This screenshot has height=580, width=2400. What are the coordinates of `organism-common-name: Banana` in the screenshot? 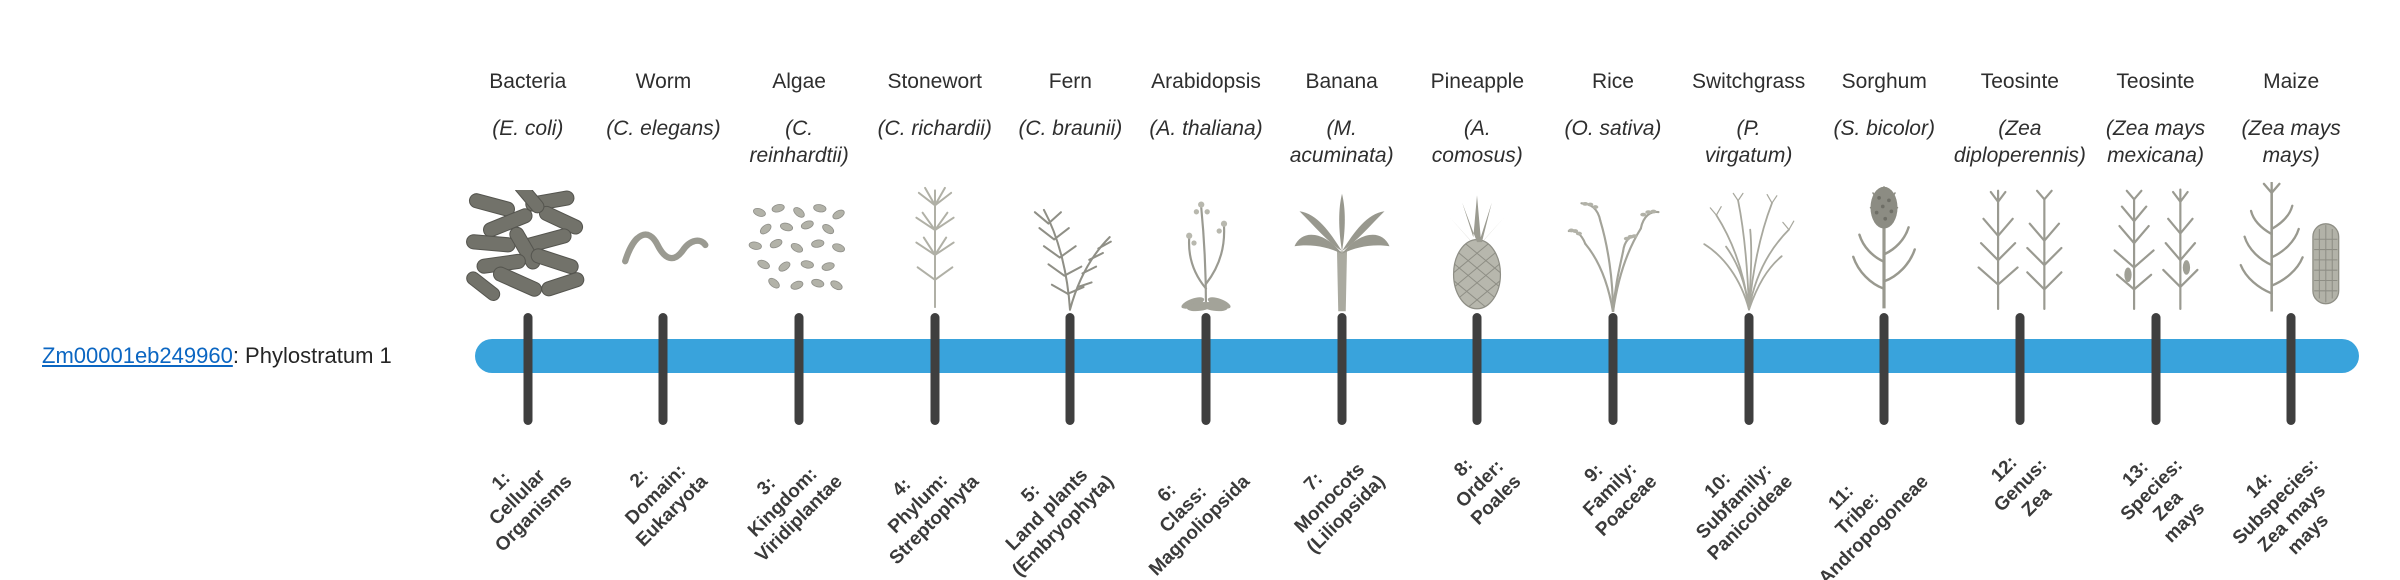 It's located at (1341, 81).